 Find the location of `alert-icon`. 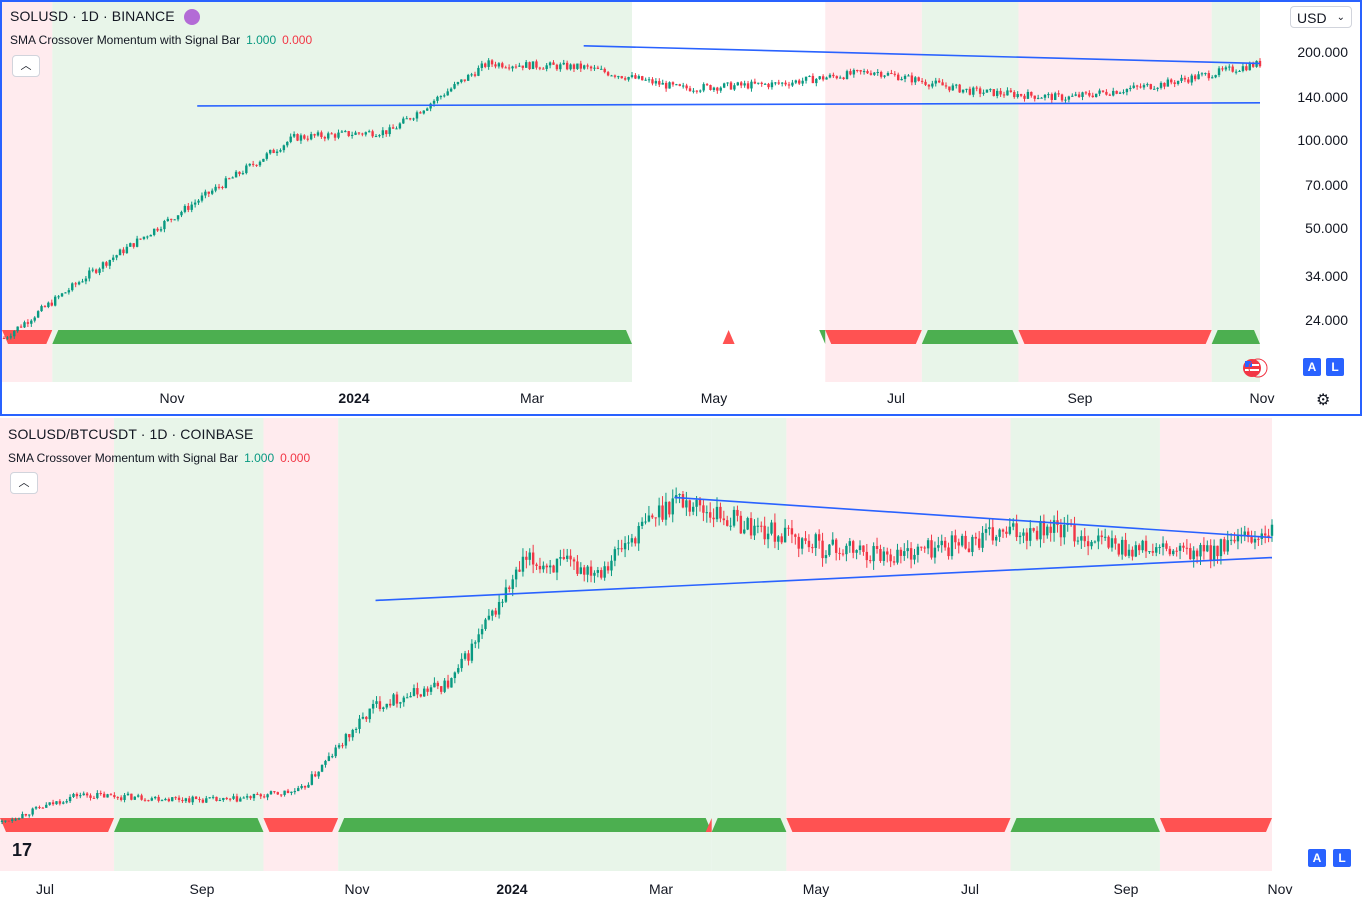

alert-icon is located at coordinates (192, 17).